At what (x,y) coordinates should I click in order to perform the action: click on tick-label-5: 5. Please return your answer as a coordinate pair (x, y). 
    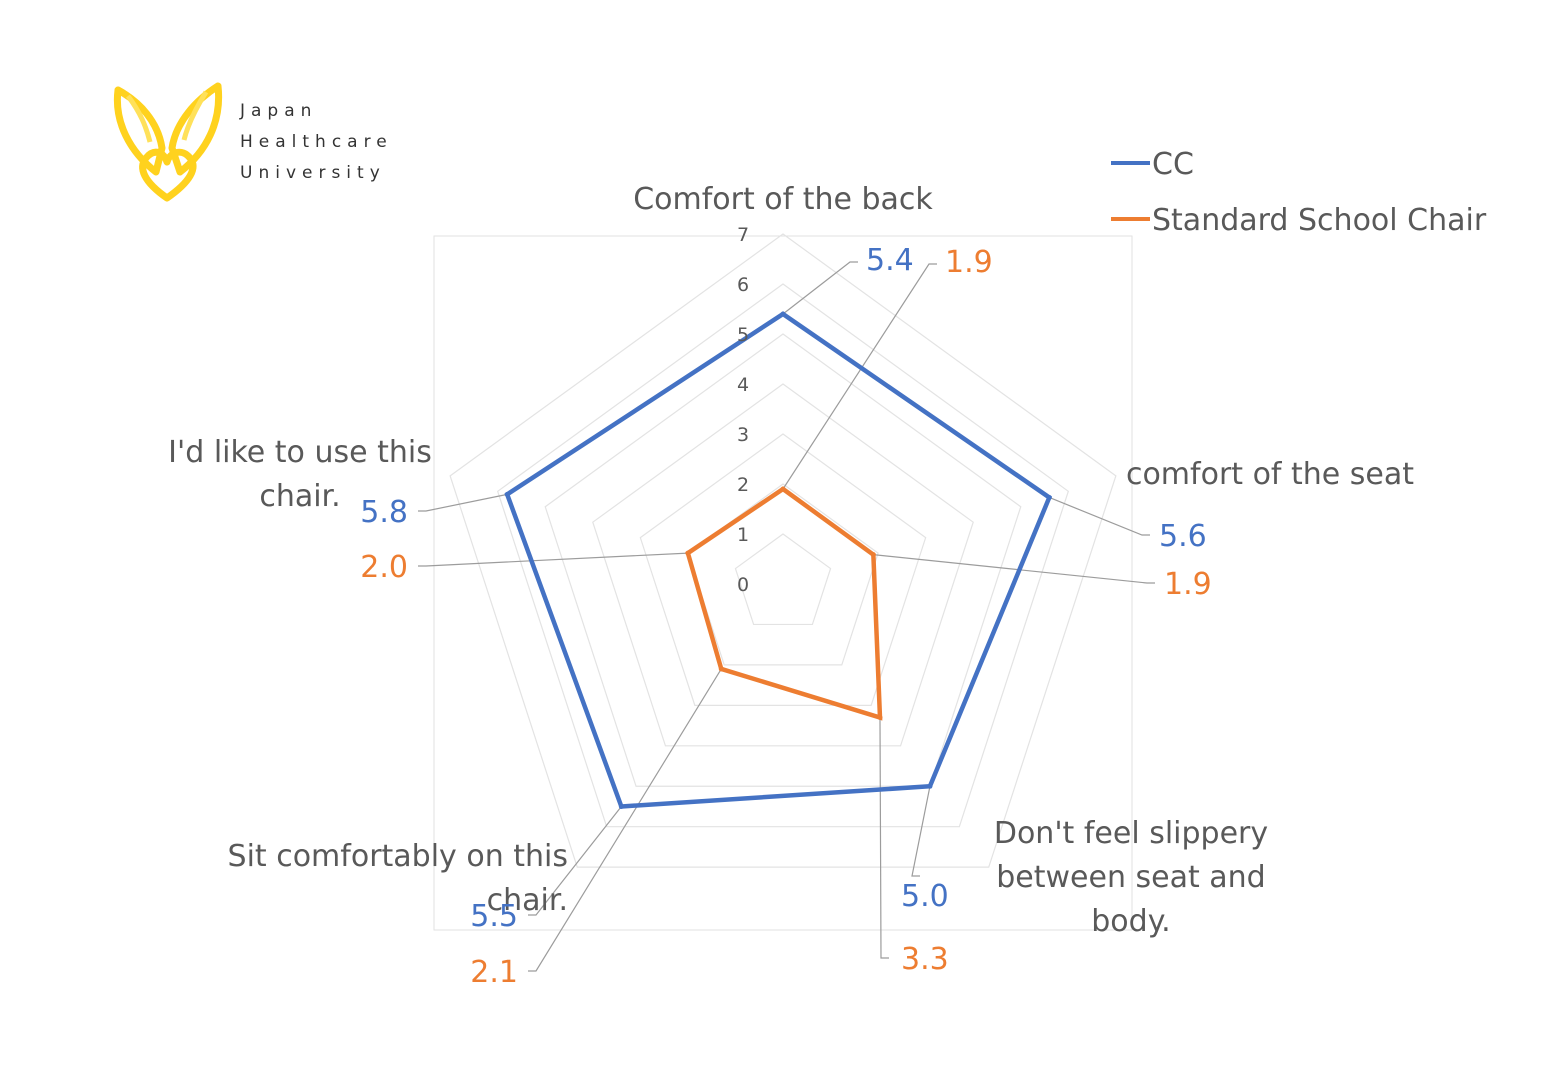
    Looking at the image, I should click on (743, 335).